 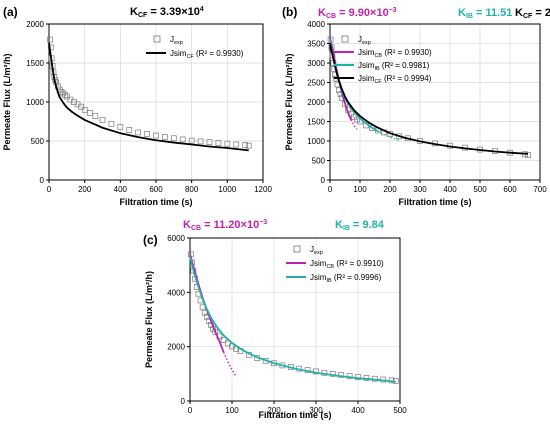 What do you see at coordinates (485, 13) in the screenshot?
I see `header-constant-1: KIB = 11.51` at bounding box center [485, 13].